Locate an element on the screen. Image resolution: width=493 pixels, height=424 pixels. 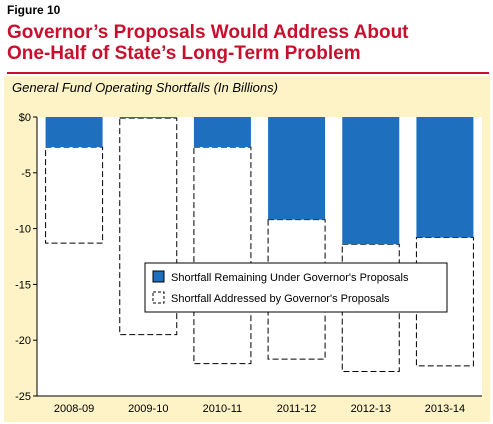
x-tick-label: 2010-11 is located at coordinates (223, 409).